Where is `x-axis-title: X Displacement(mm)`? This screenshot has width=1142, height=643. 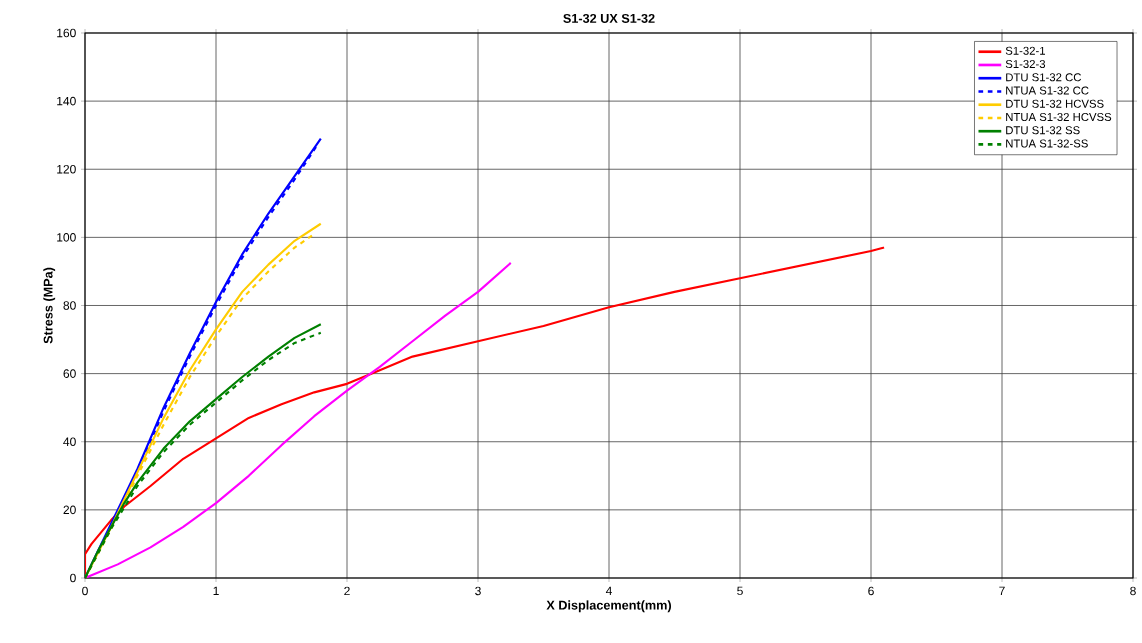 x-axis-title: X Displacement(mm) is located at coordinates (609, 606).